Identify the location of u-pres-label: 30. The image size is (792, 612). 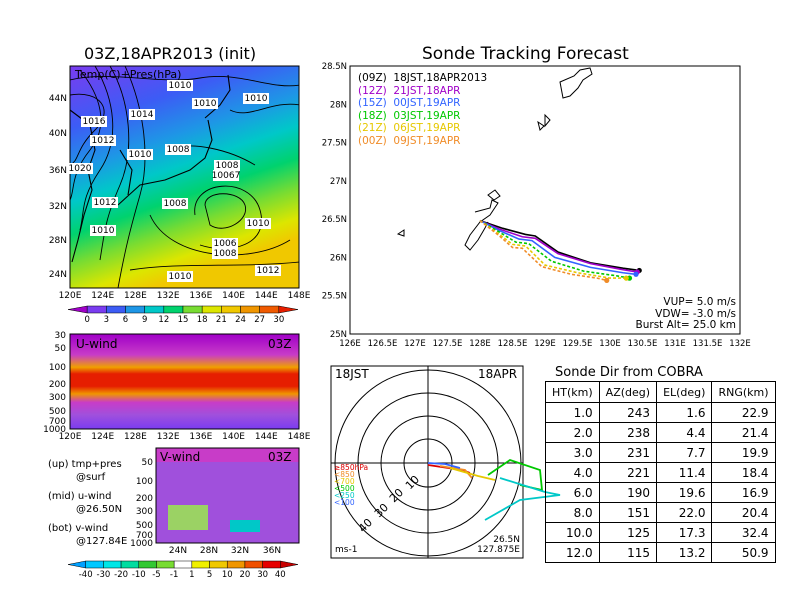
(61, 336).